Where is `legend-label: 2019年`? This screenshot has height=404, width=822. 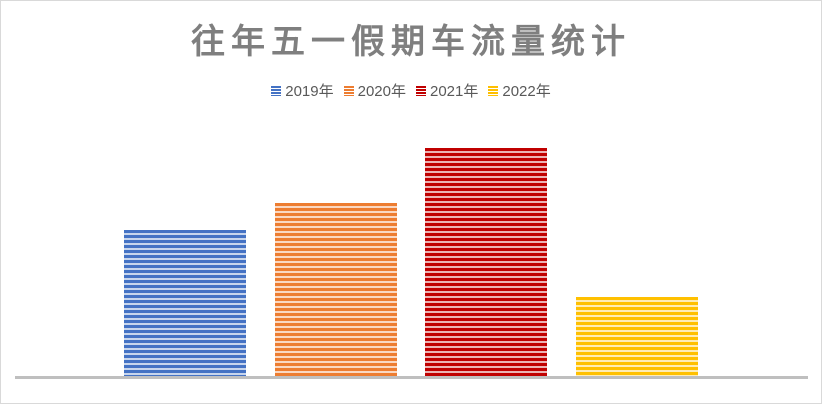 legend-label: 2019年 is located at coordinates (309, 91).